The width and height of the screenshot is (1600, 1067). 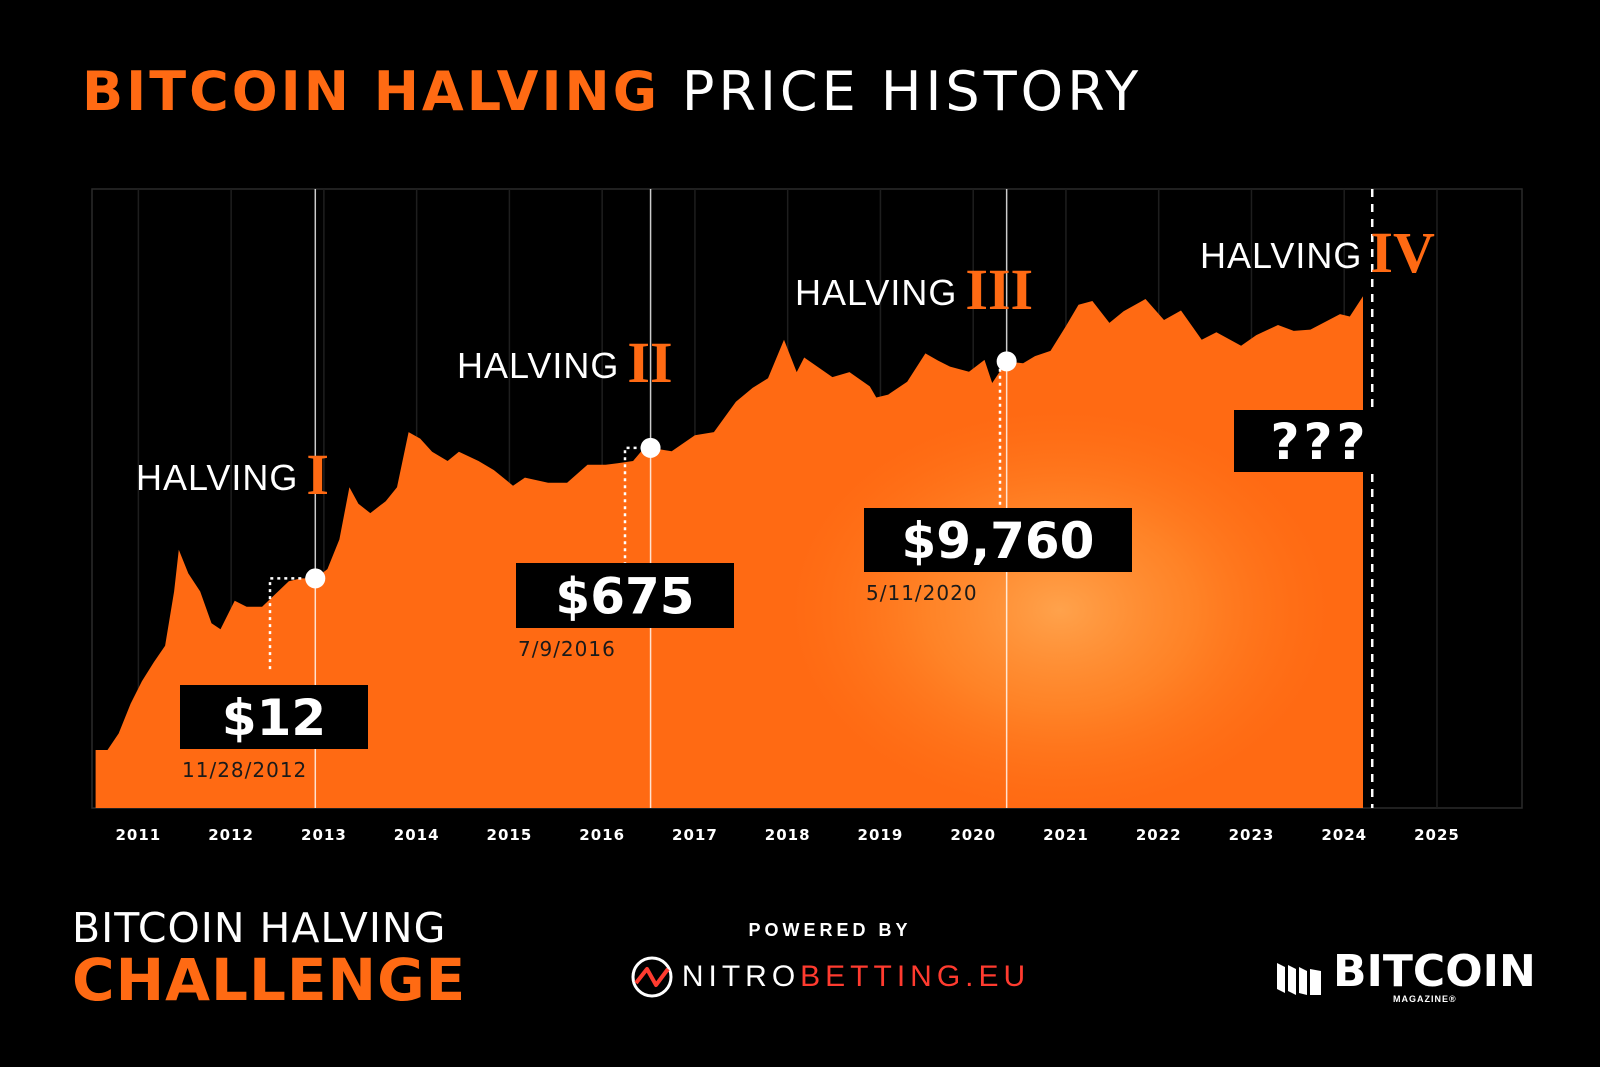 I want to click on halving-label: HALVING I, so click(x=232, y=474).